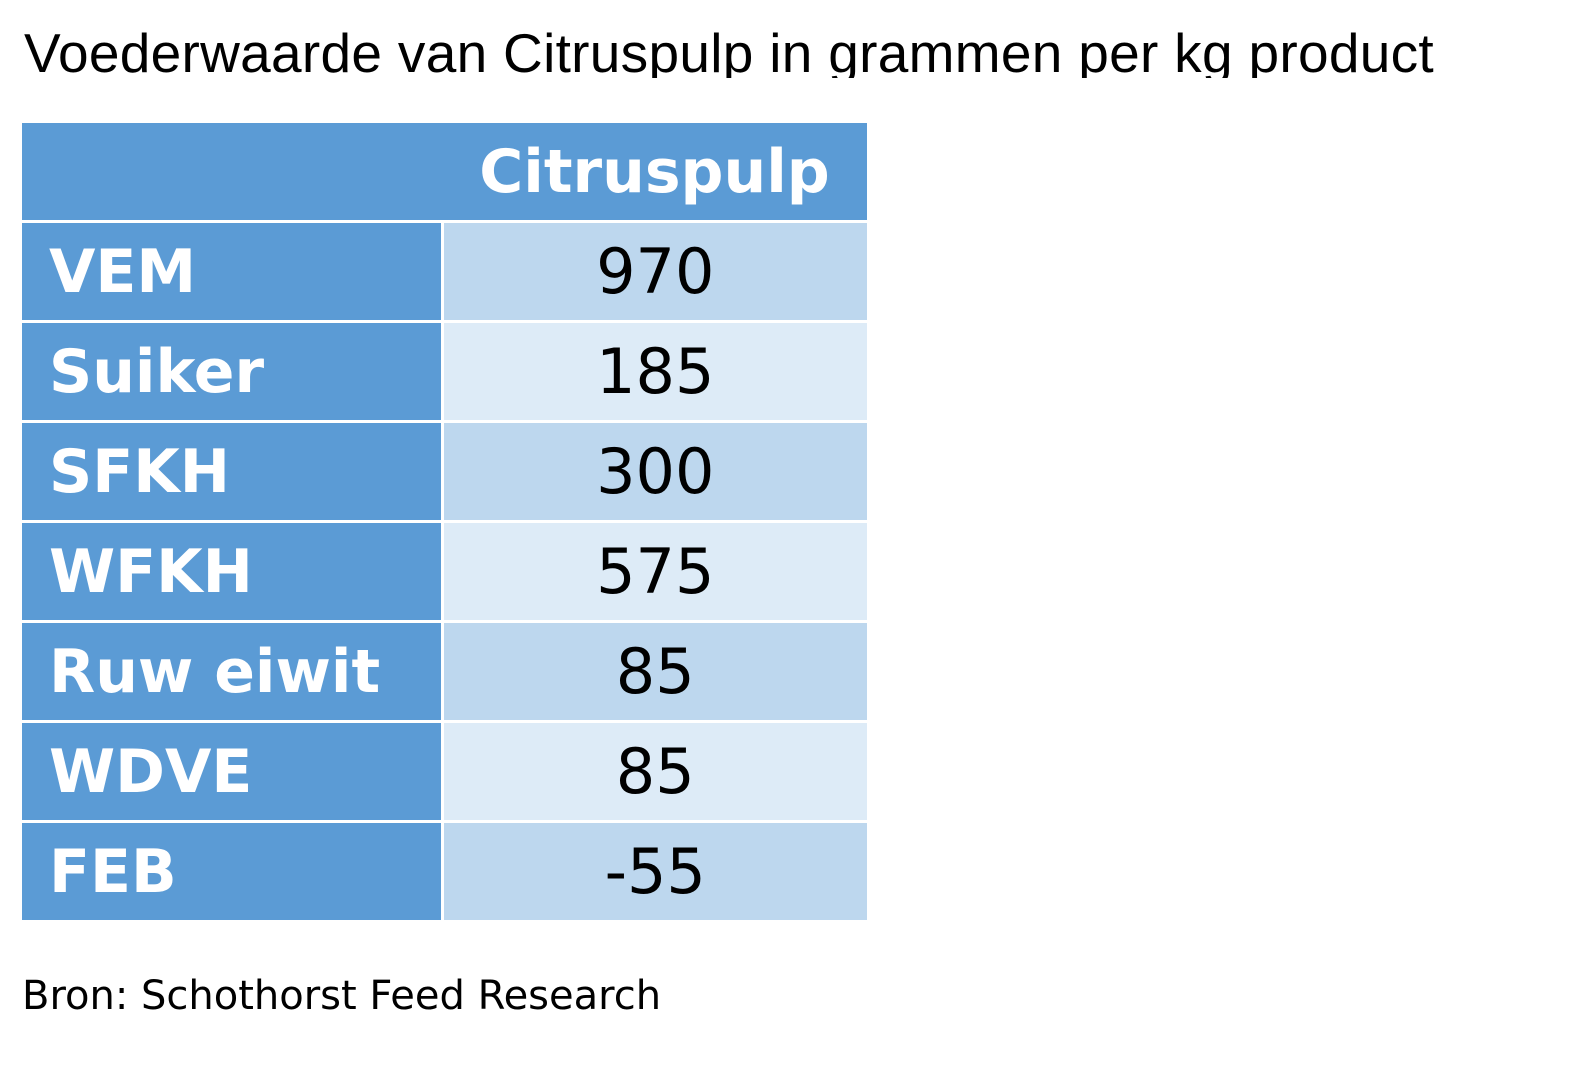  I want to click on table-row: Suiker 185, so click(444, 372).